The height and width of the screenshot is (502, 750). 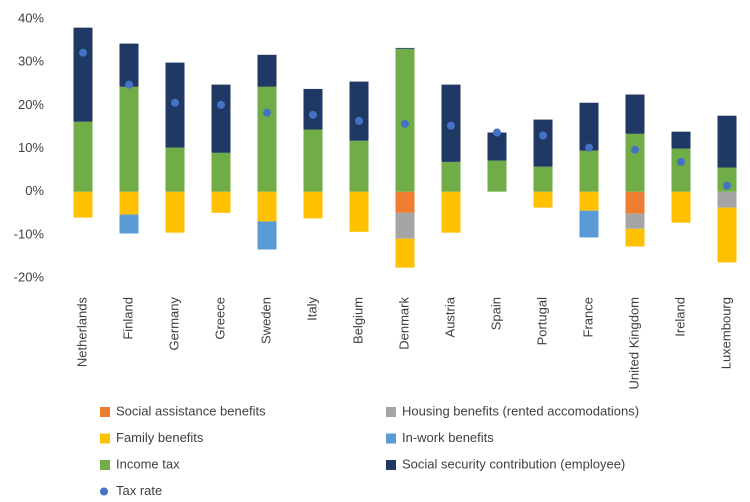 What do you see at coordinates (31, 61) in the screenshot?
I see `y-tick-label: 30%` at bounding box center [31, 61].